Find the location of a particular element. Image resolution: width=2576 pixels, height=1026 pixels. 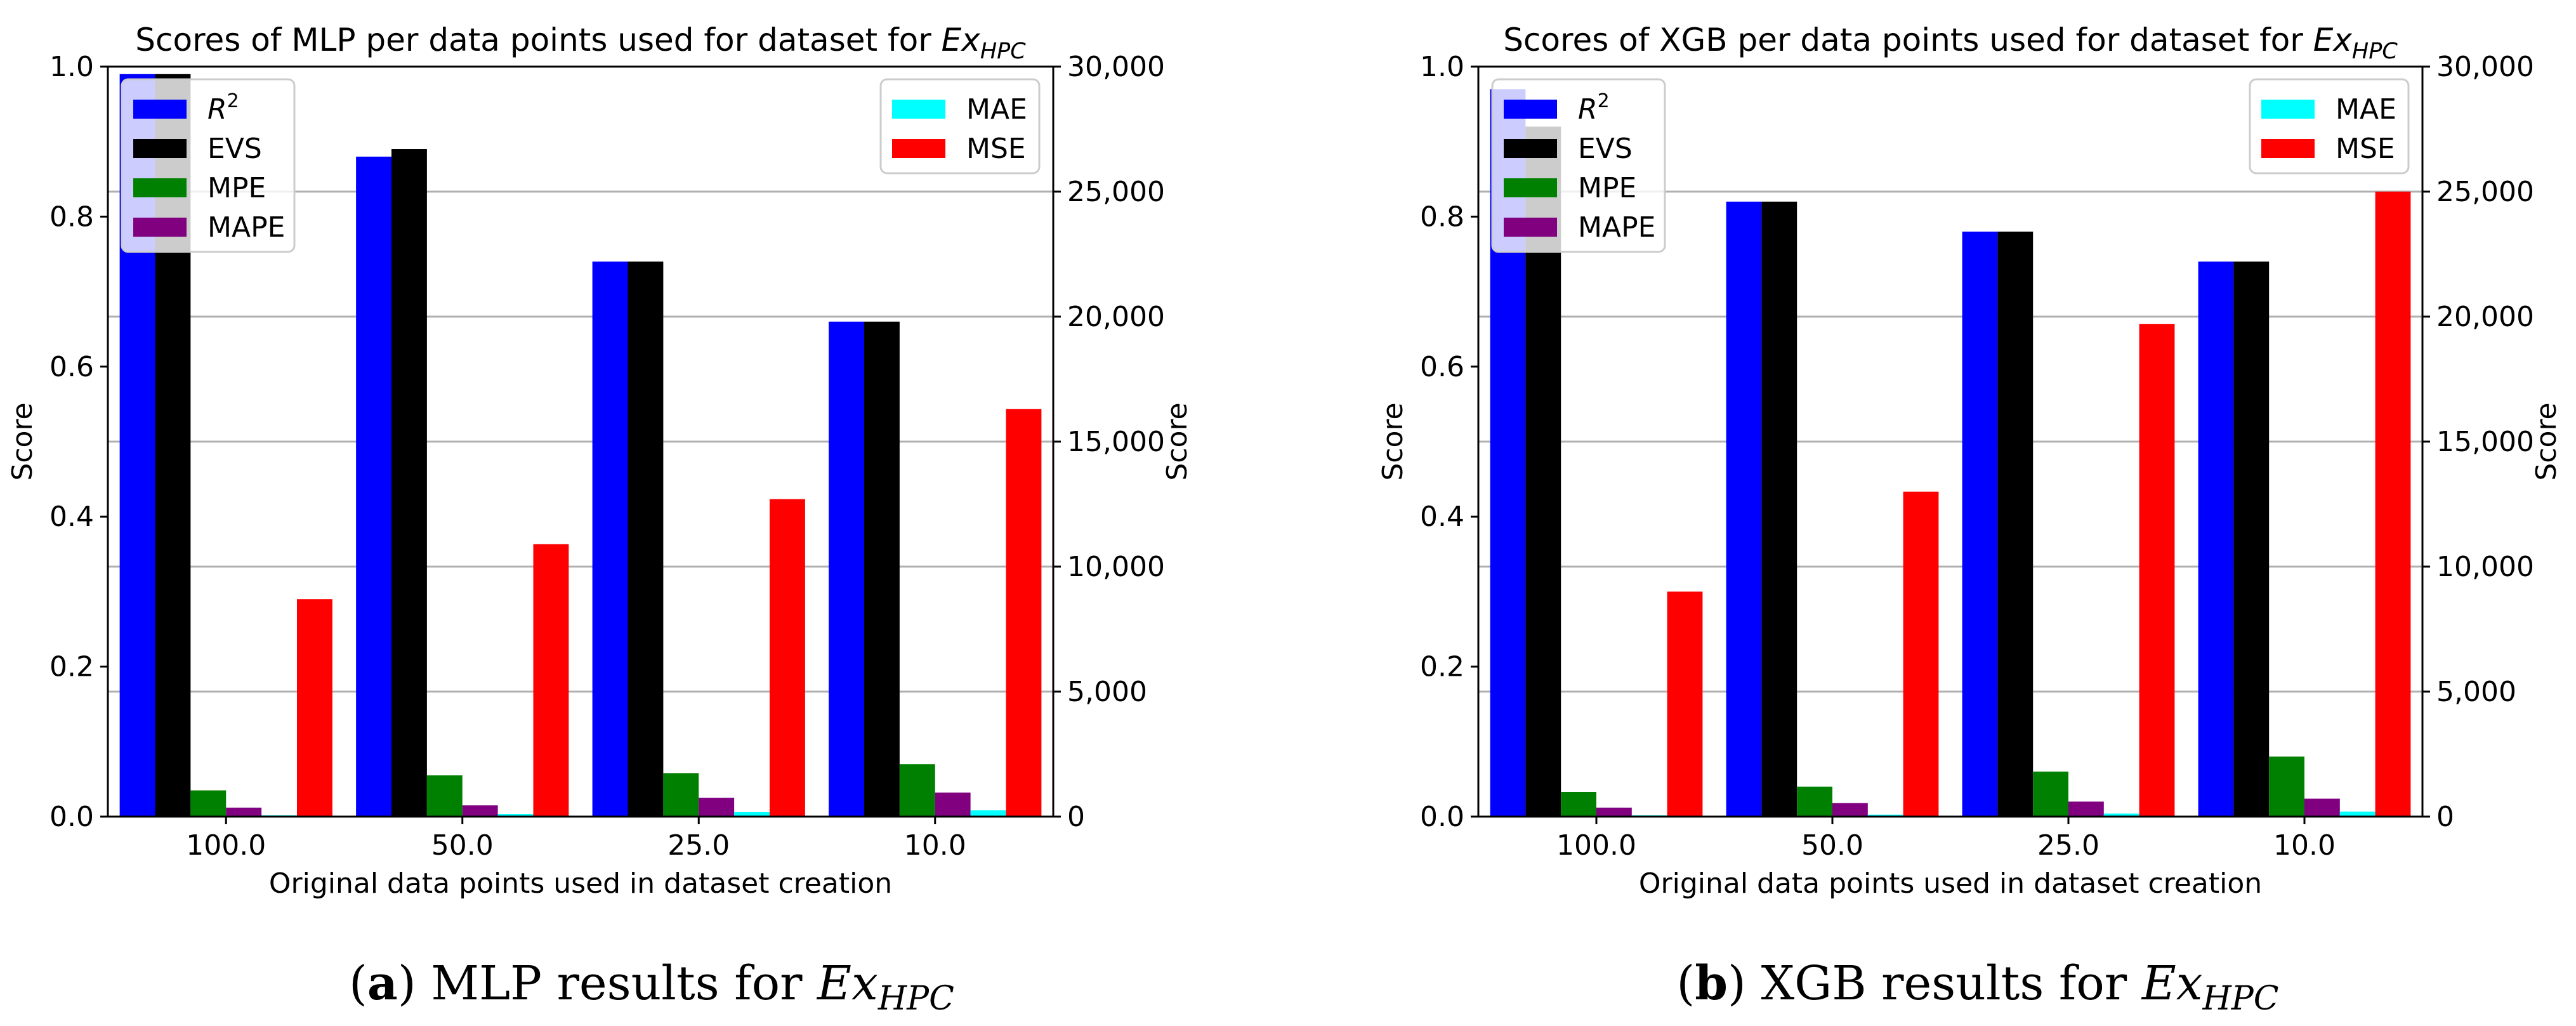

caption-mlp: (a) MLP results for ExHPC is located at coordinates (651, 987).